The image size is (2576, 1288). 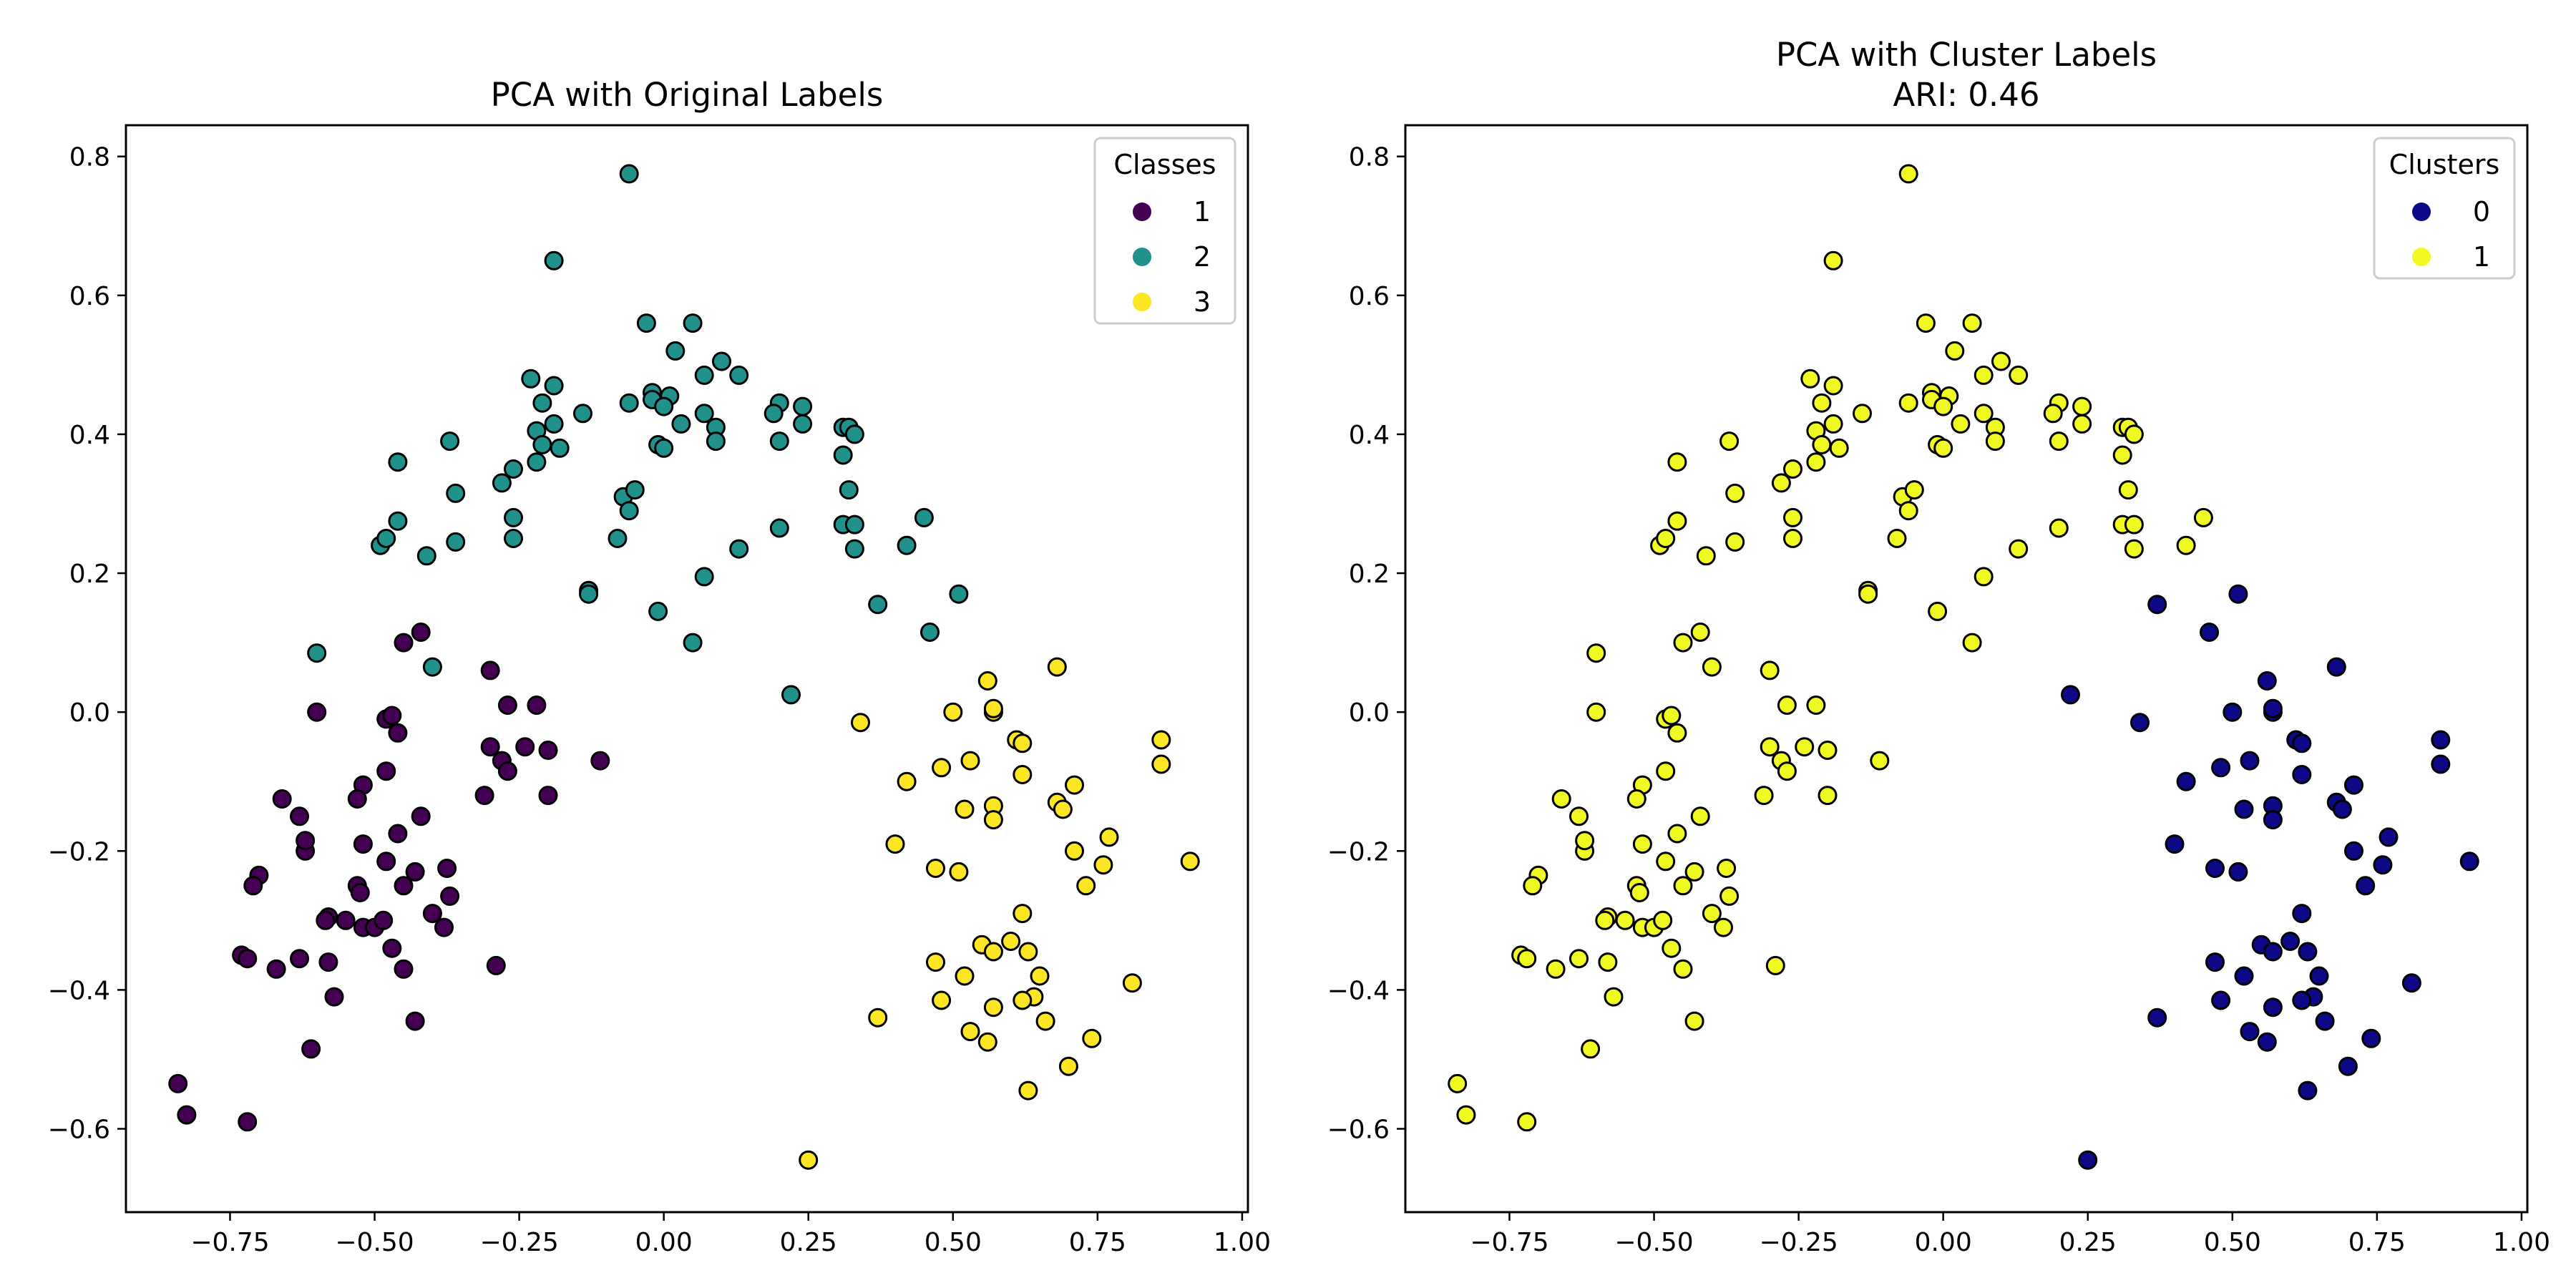 I want to click on legend-marker, so click(x=2421, y=212).